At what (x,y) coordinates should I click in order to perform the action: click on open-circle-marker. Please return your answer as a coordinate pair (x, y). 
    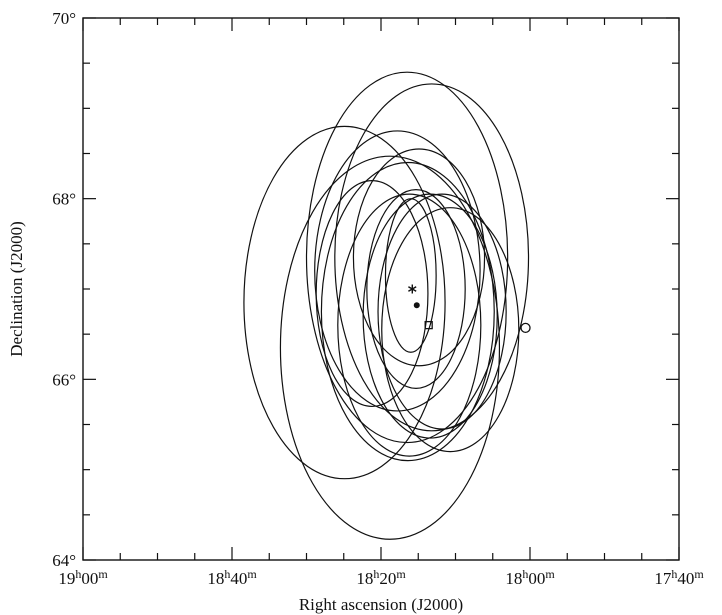
    Looking at the image, I should click on (525, 327).